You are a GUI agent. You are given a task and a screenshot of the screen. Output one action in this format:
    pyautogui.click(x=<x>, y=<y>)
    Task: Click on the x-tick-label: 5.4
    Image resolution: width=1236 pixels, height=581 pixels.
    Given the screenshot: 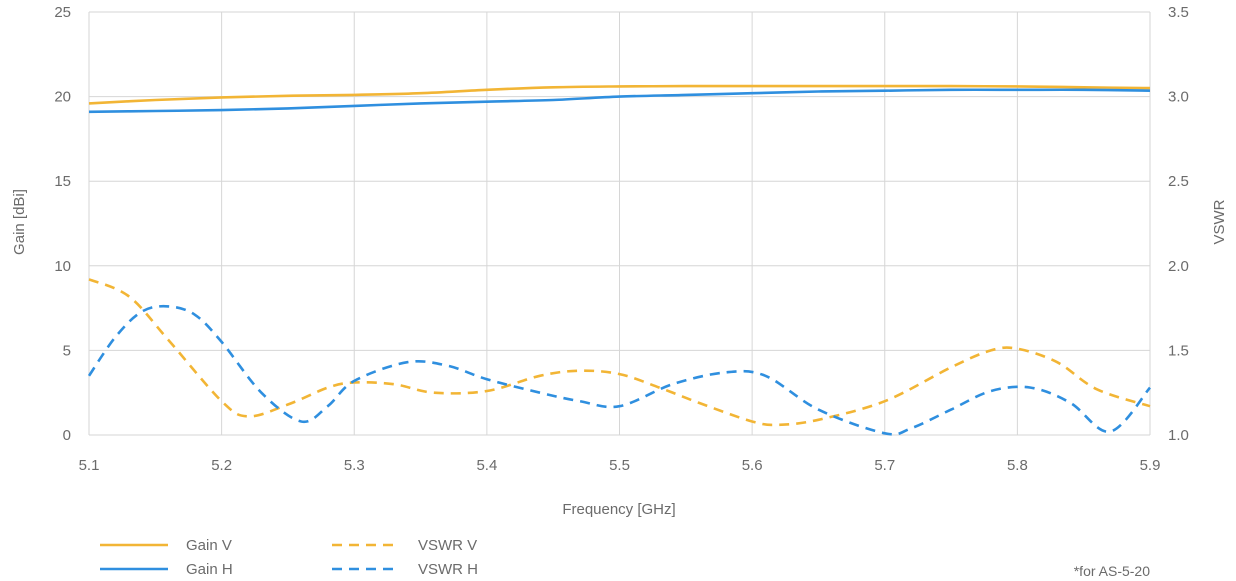 What is the action you would take?
    pyautogui.click(x=486, y=465)
    